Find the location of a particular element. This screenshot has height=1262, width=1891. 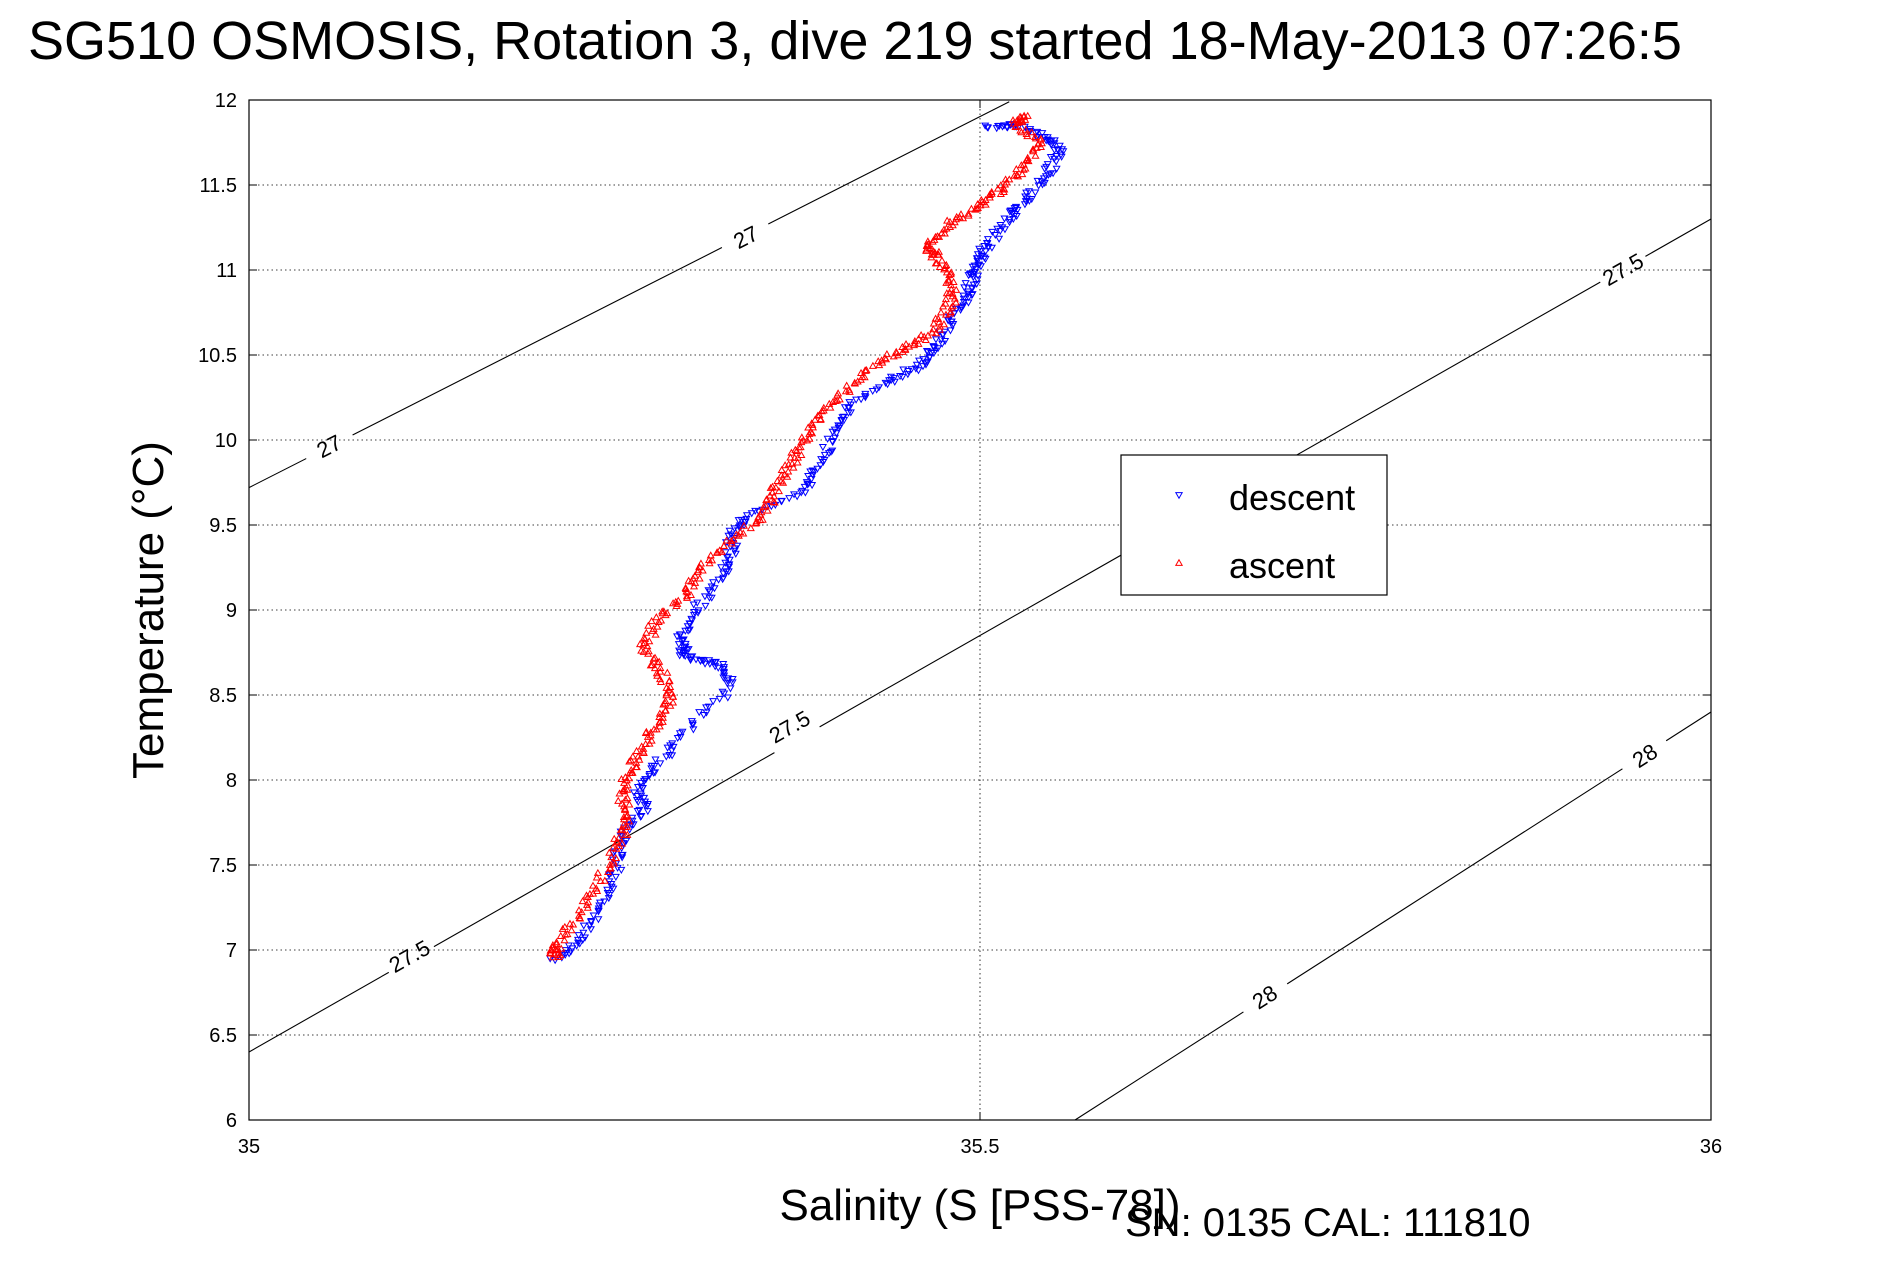

contour-label: 28 is located at coordinates (1265, 997).